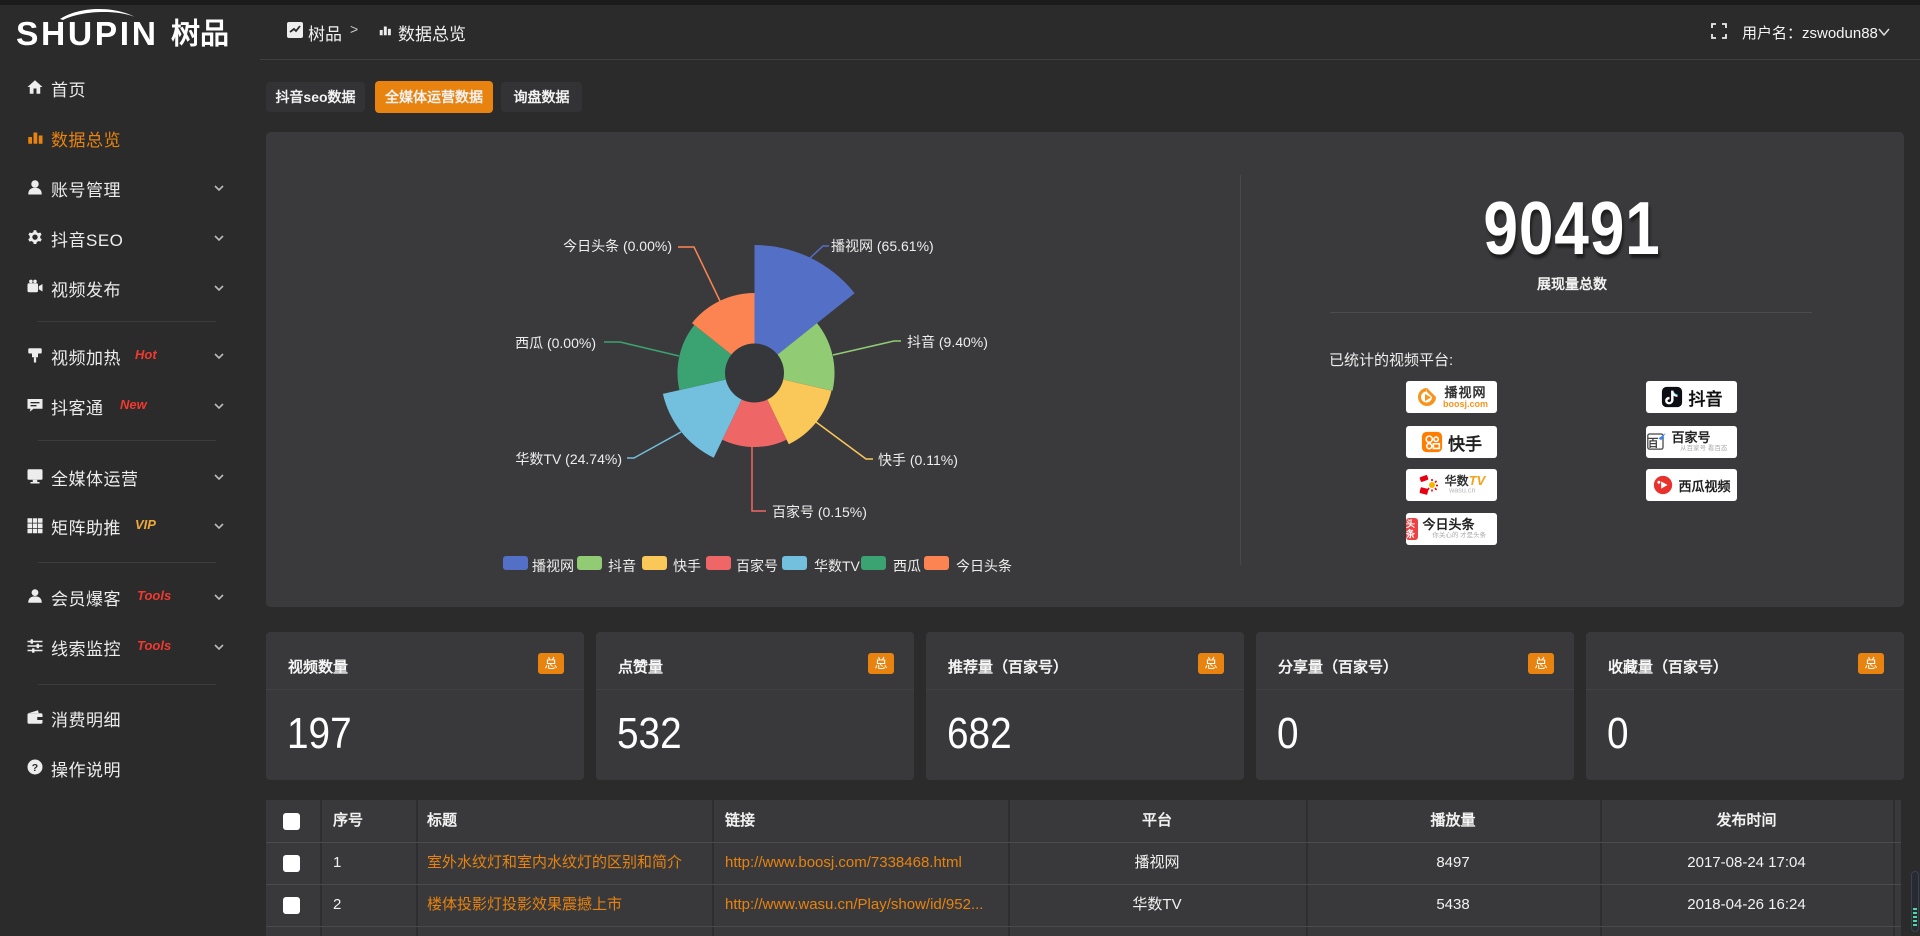 The width and height of the screenshot is (1920, 936). What do you see at coordinates (1653, 442) in the screenshot?
I see `svg-text: 百` at bounding box center [1653, 442].